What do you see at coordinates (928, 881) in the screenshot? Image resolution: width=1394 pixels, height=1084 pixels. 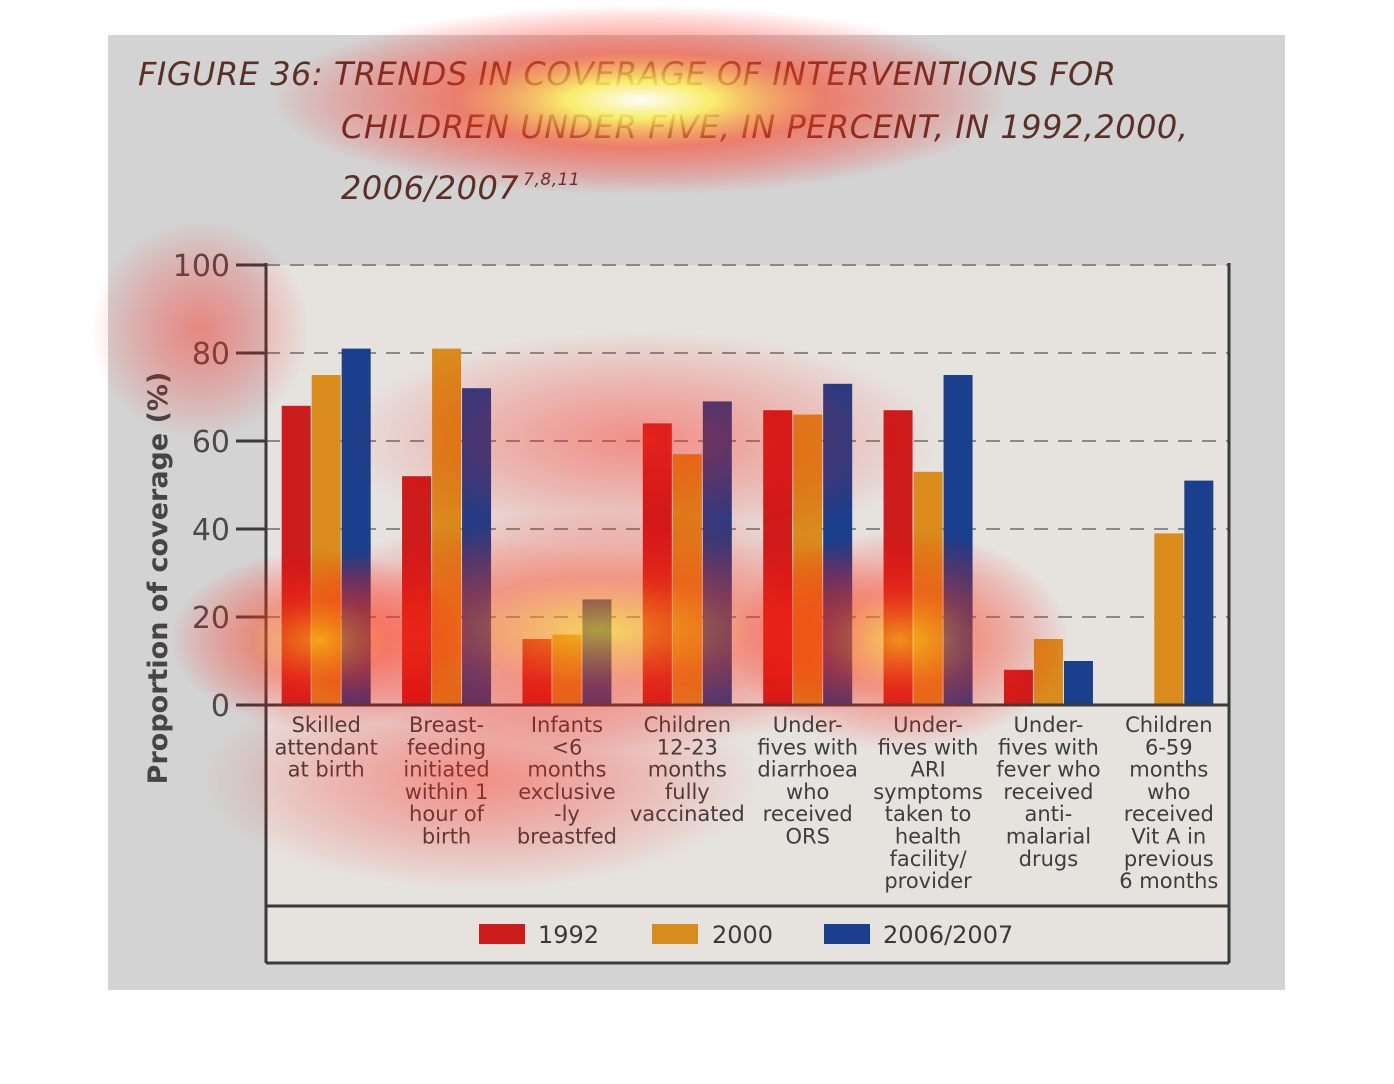 I see `category-label-line: provider` at bounding box center [928, 881].